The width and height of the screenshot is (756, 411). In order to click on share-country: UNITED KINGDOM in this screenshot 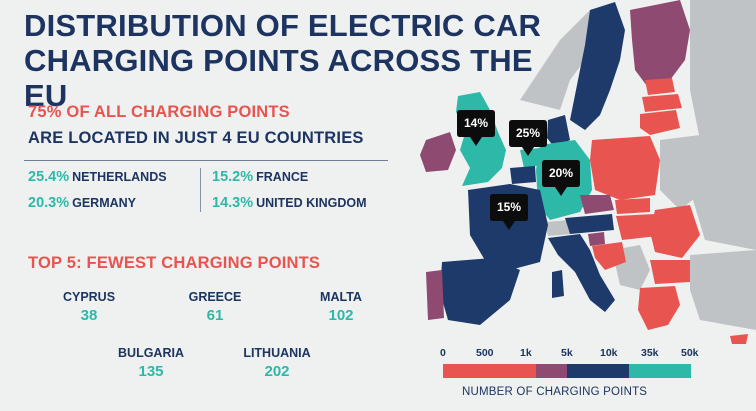, I will do `click(311, 203)`.